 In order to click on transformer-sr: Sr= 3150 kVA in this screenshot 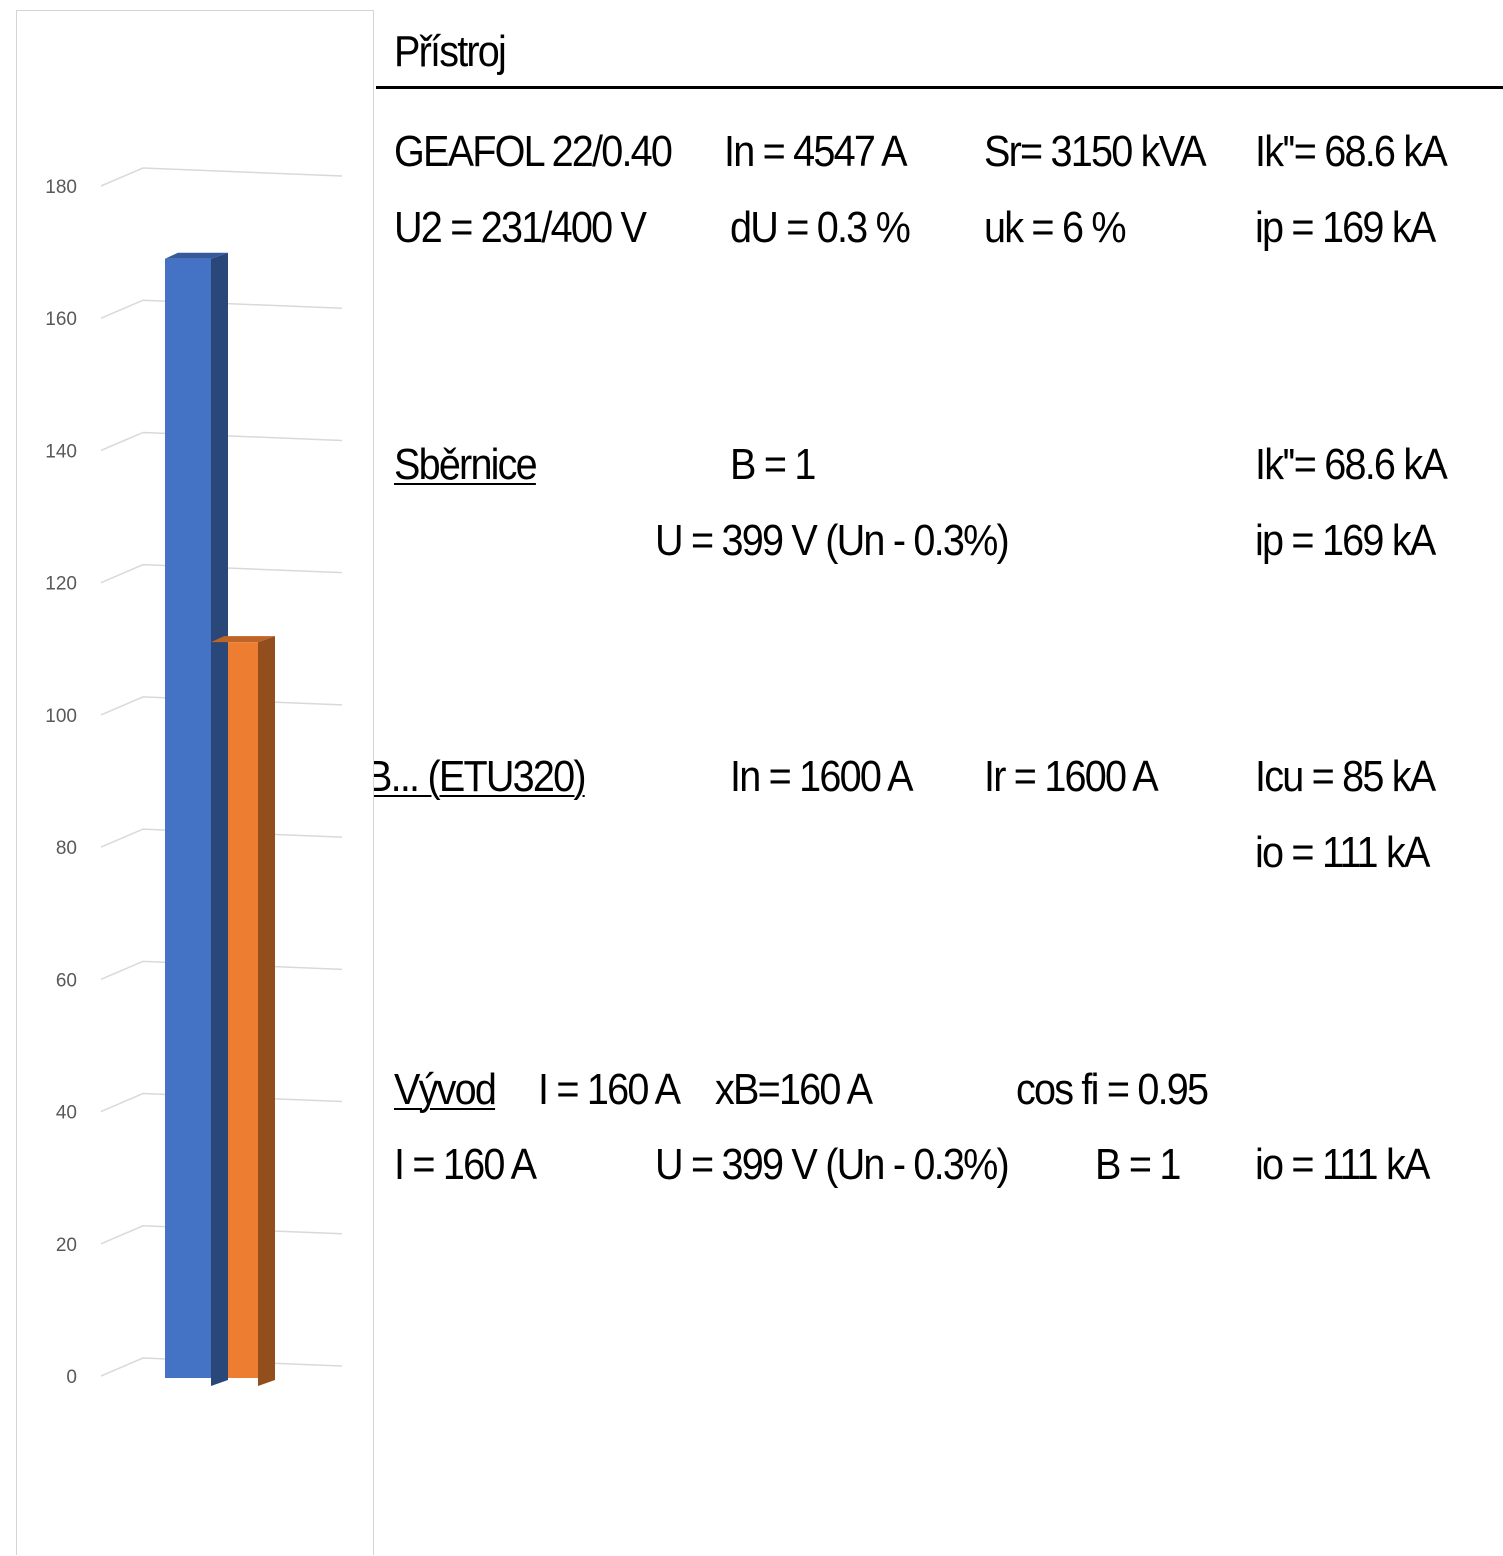, I will do `click(1095, 151)`.